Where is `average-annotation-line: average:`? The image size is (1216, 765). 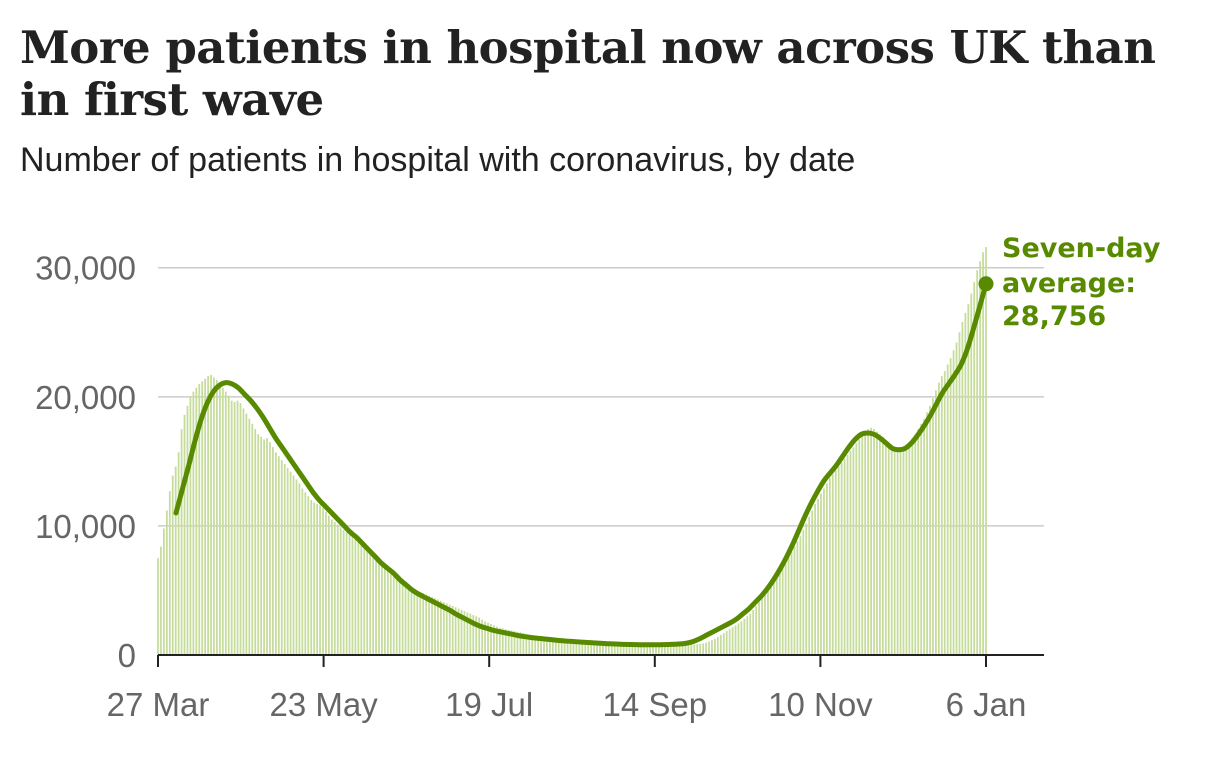
average-annotation-line: average: is located at coordinates (1069, 283).